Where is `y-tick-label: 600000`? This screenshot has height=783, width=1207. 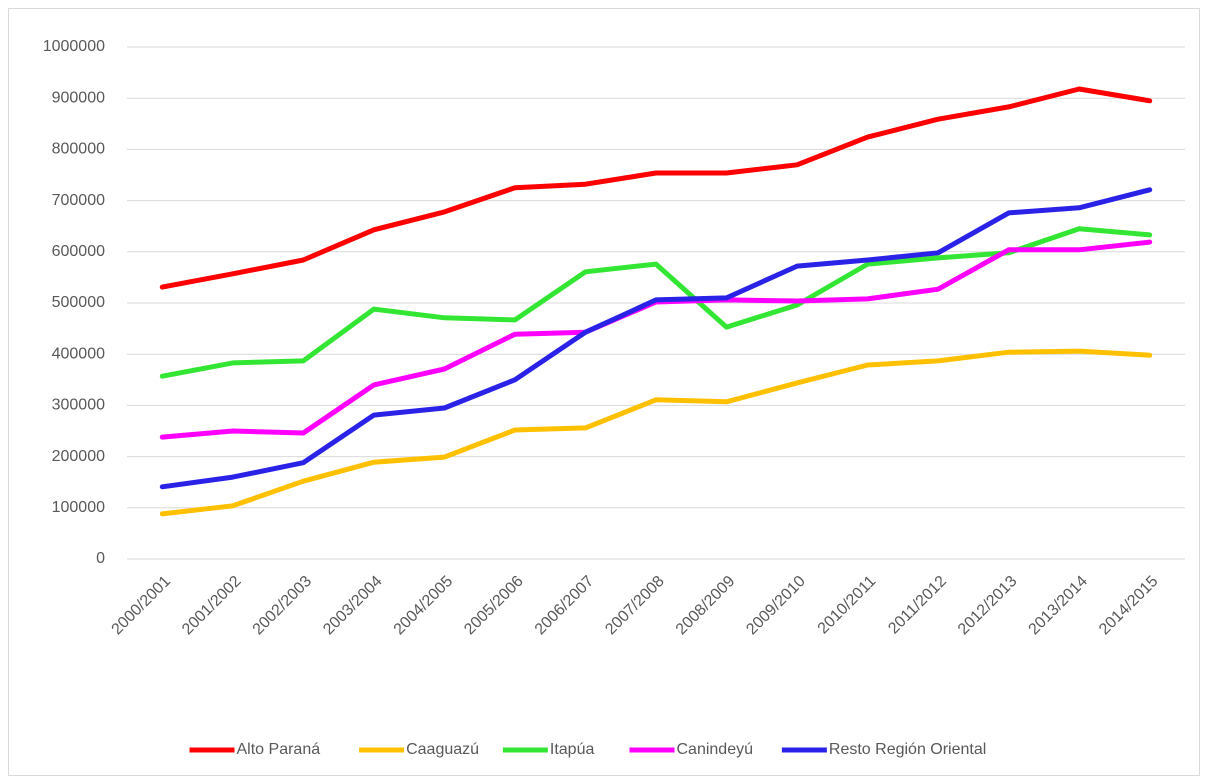
y-tick-label: 600000 is located at coordinates (78, 251).